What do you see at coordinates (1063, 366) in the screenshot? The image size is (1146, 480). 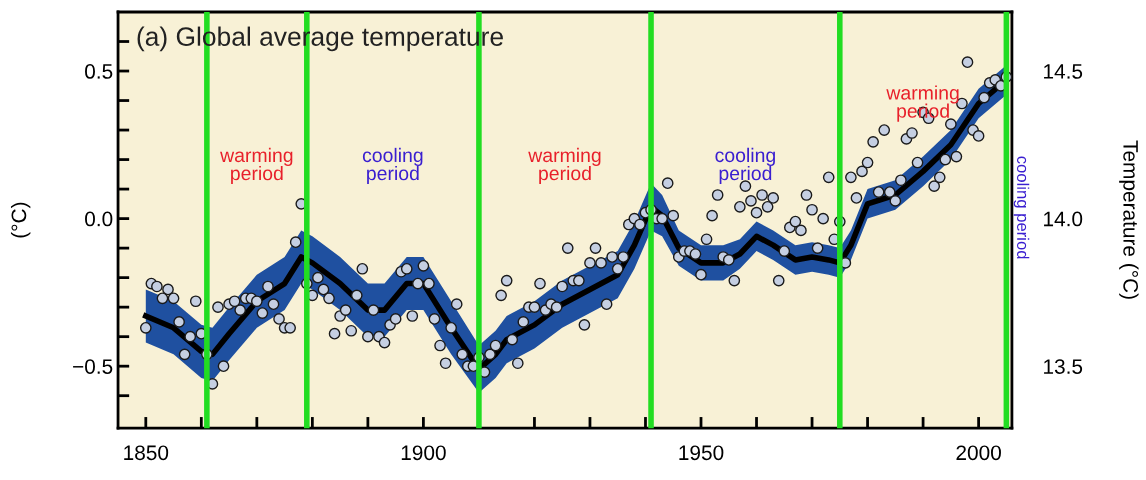 I see `y2-tick-label: 13.5` at bounding box center [1063, 366].